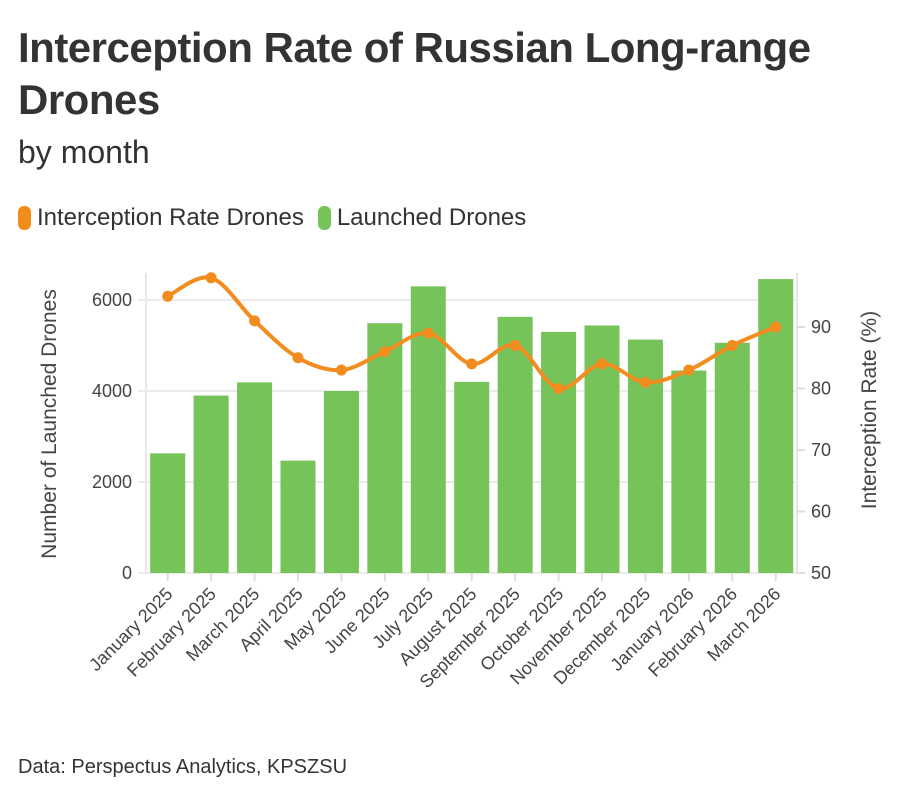 Image resolution: width=920 pixels, height=800 pixels. I want to click on y-tick-label: 2000, so click(112, 482).